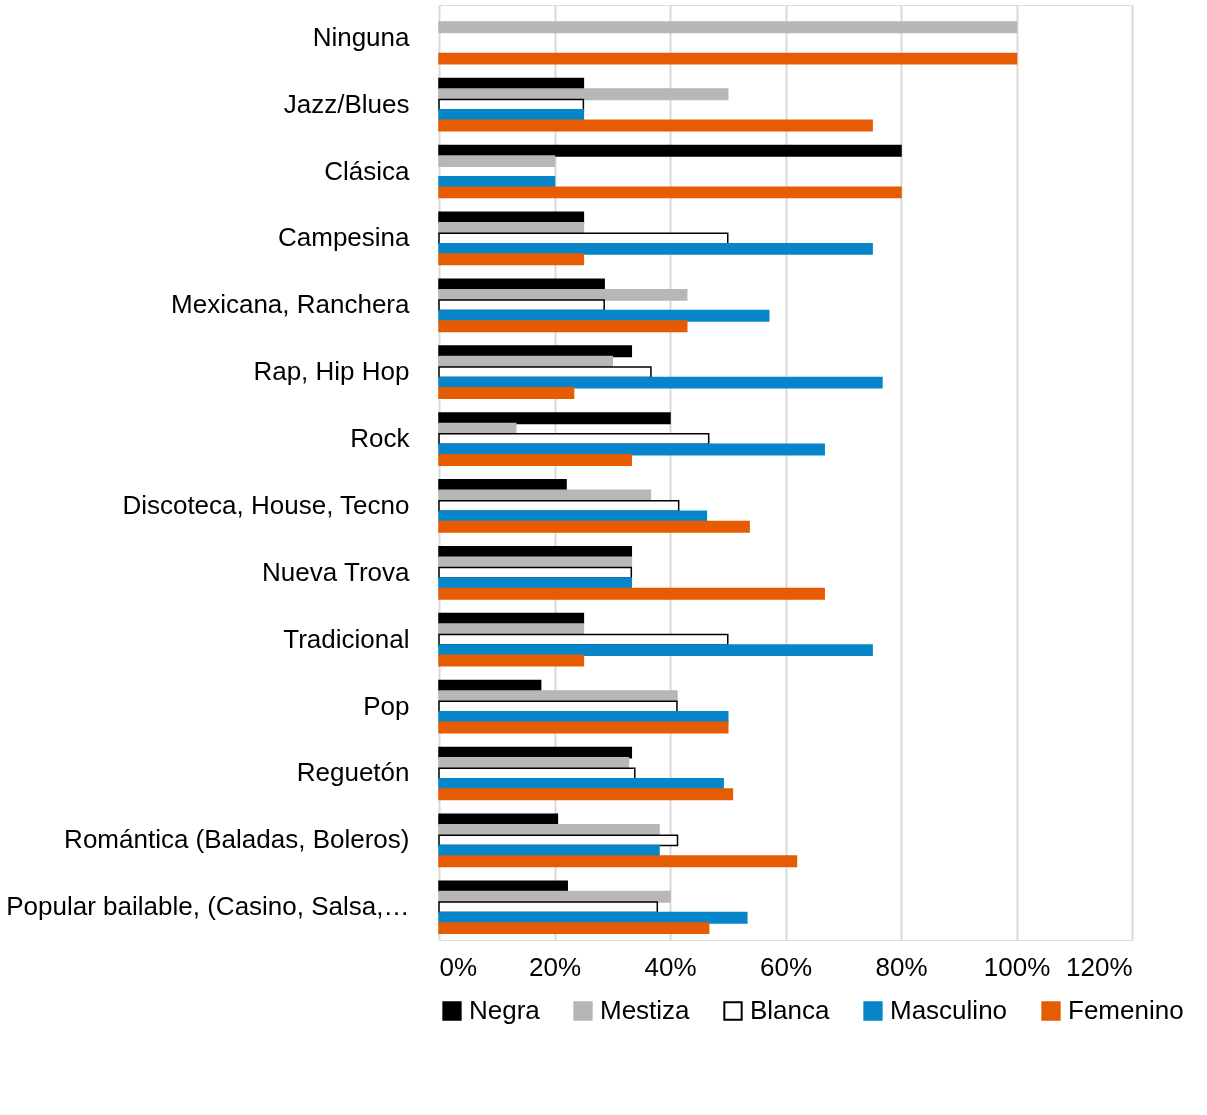  I want to click on x-tick-label: 80%, so click(901, 966).